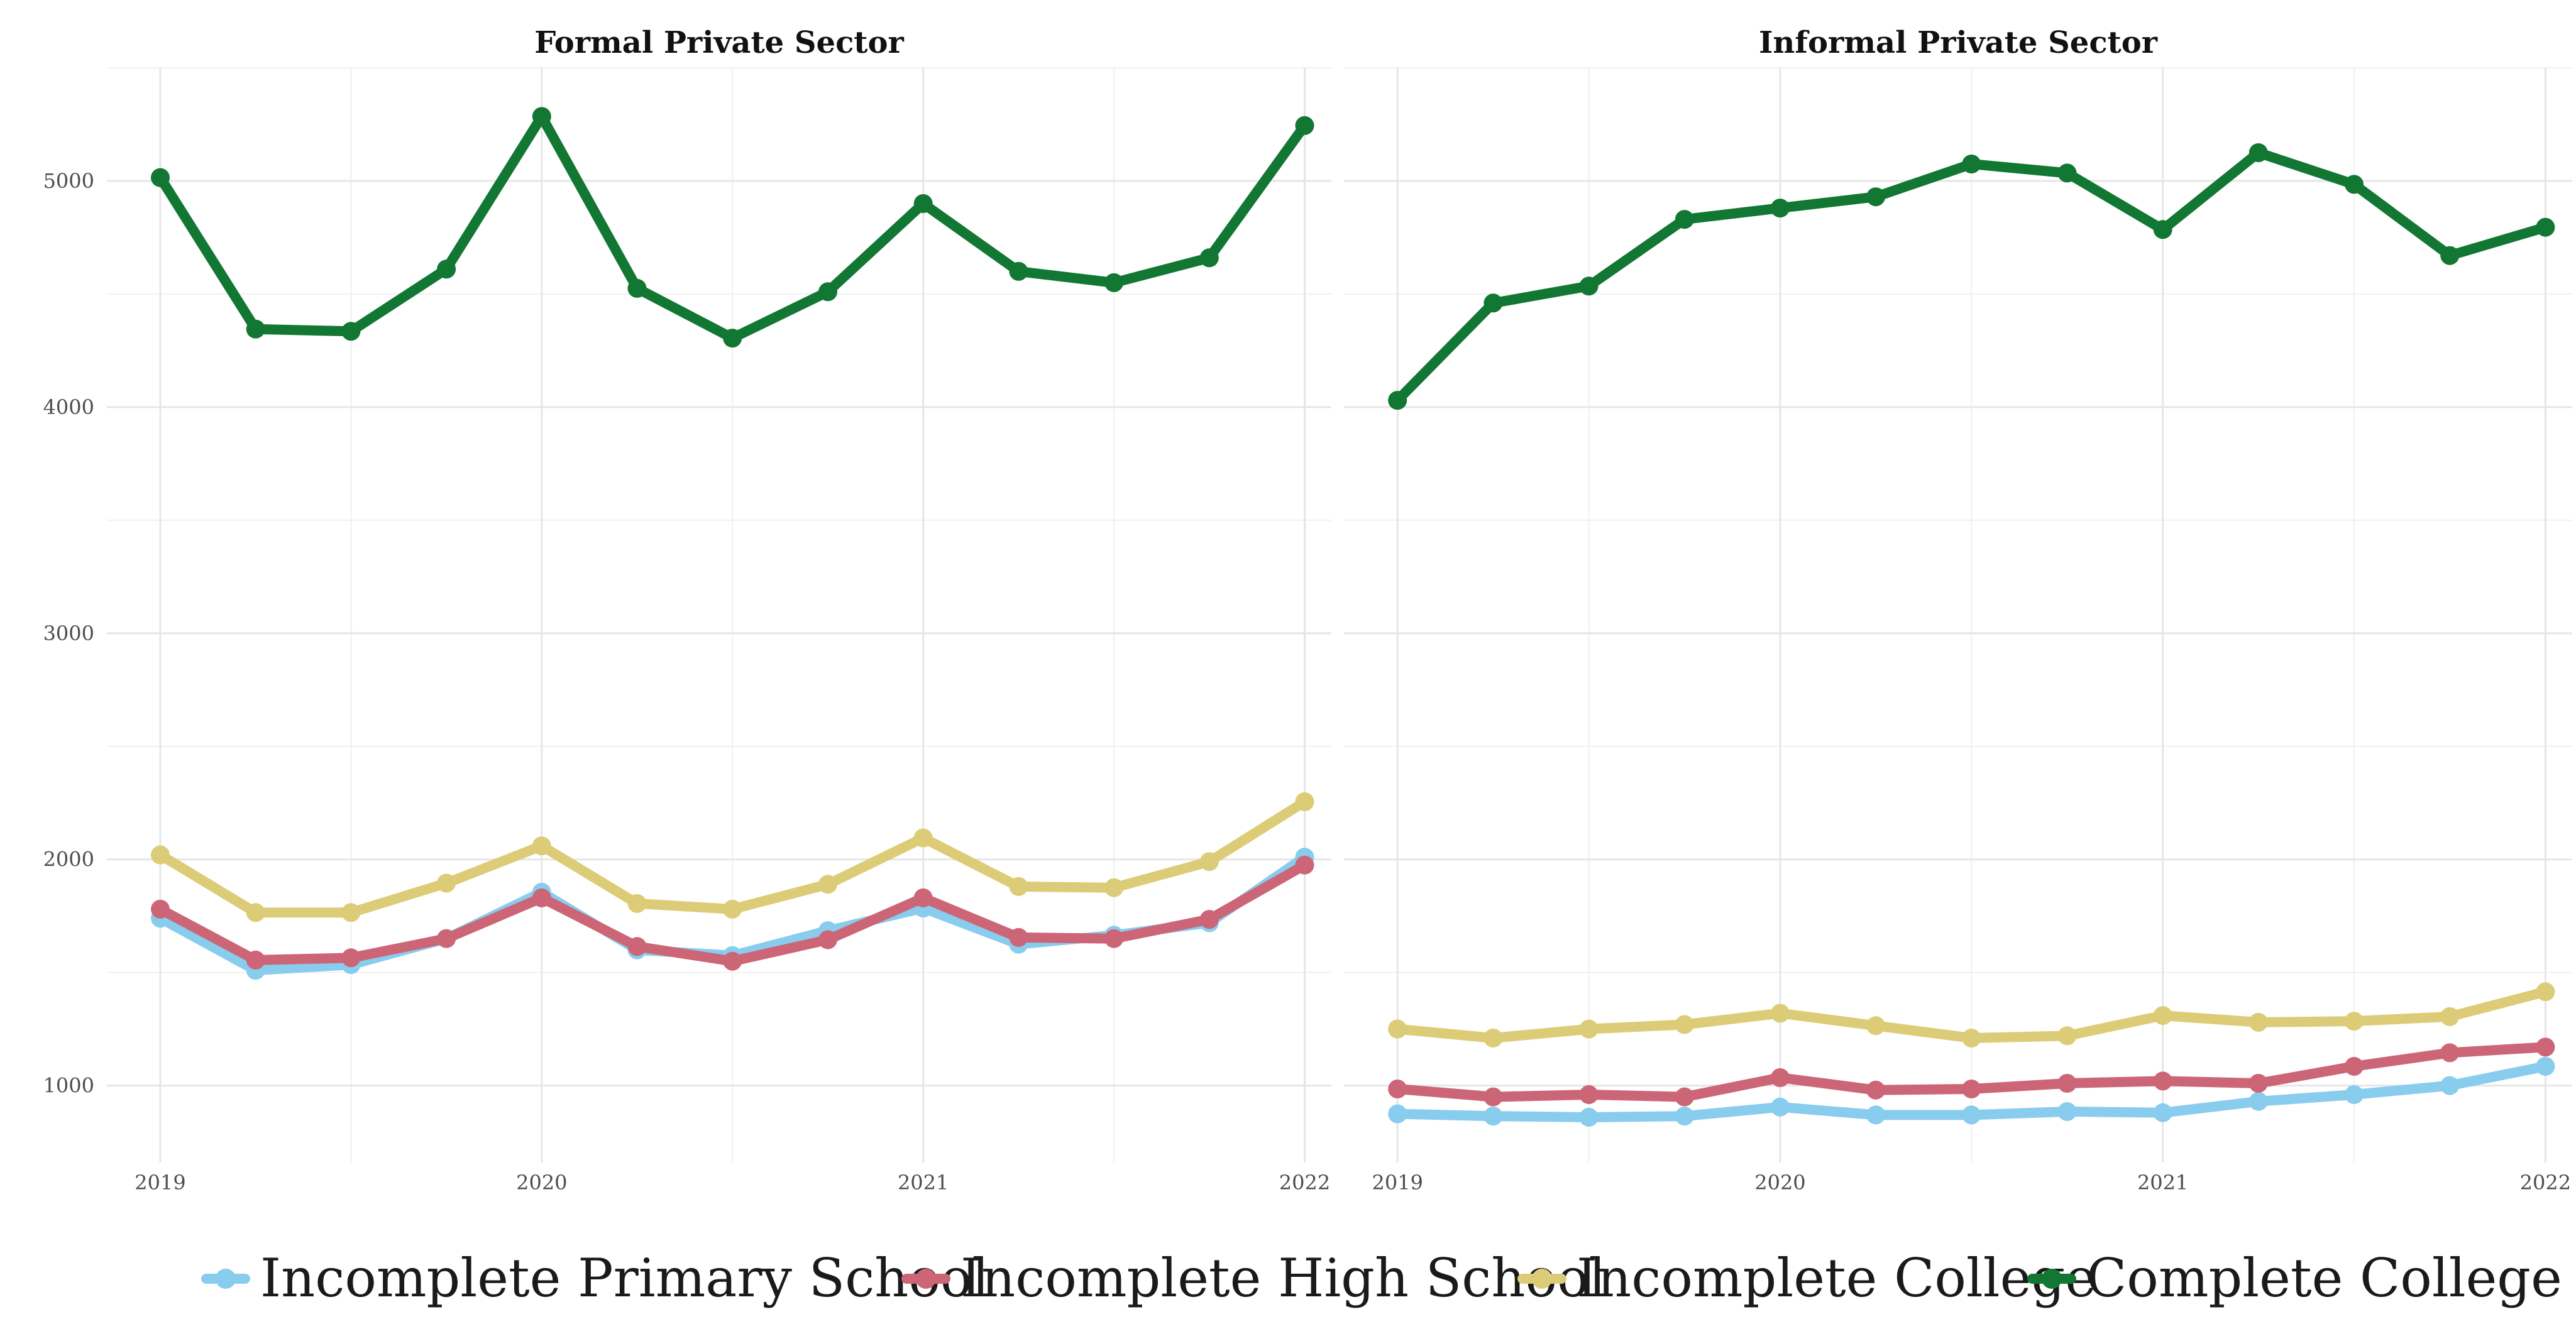  I want to click on legend-label: Incomplete College, so click(1837, 1278).